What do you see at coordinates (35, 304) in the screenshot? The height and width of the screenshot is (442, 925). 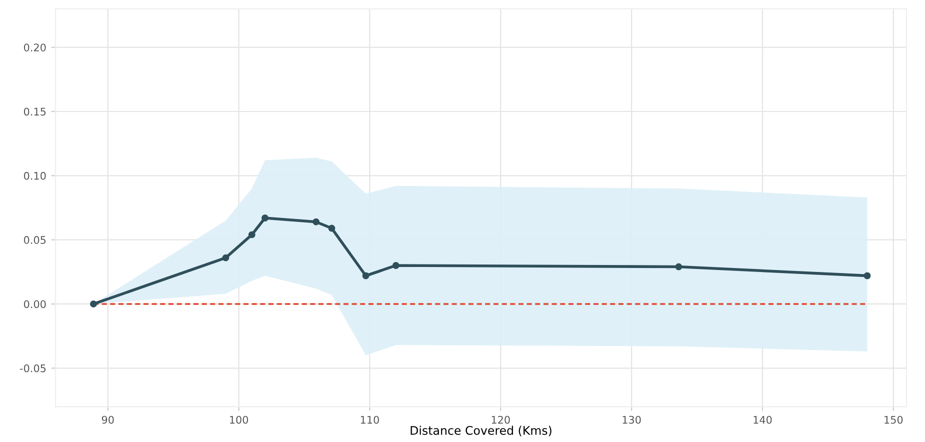 I see `y-tick-label: 0.00` at bounding box center [35, 304].